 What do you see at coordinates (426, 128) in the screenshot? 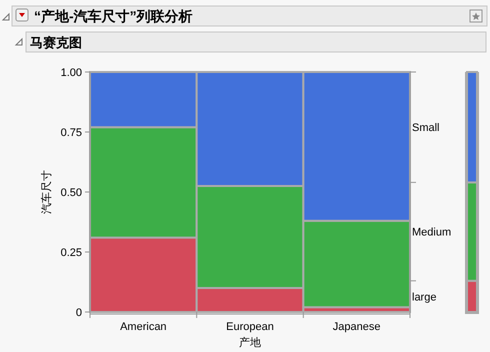
I see `series-label: Small` at bounding box center [426, 128].